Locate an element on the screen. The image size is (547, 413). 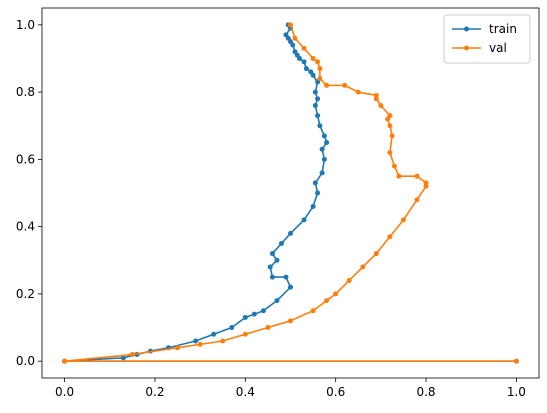
y-tick-label-3: 0.6 is located at coordinates (25, 159).